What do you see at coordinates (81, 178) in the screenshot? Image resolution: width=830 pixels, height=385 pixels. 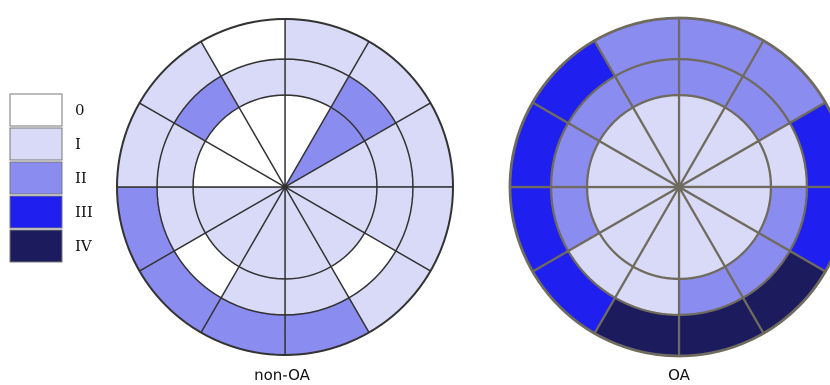 I see `legend-label-2: II` at bounding box center [81, 178].